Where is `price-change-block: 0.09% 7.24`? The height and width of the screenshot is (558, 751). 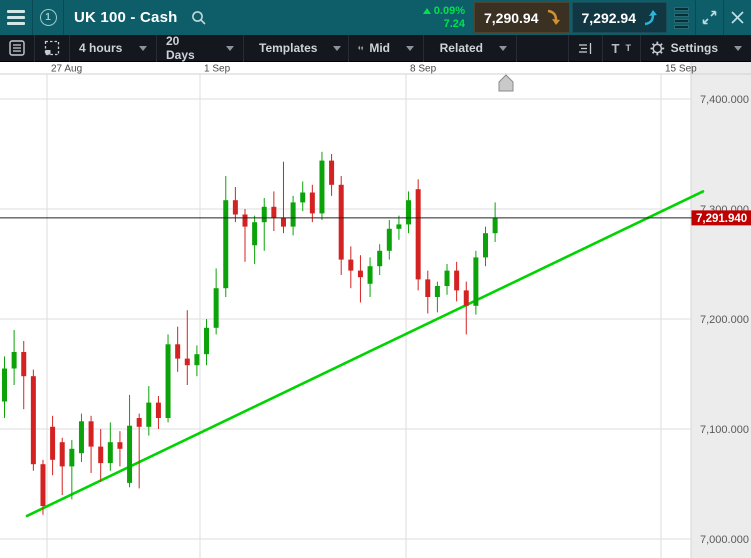 price-change-block: 0.09% 7.24 is located at coordinates (443, 17).